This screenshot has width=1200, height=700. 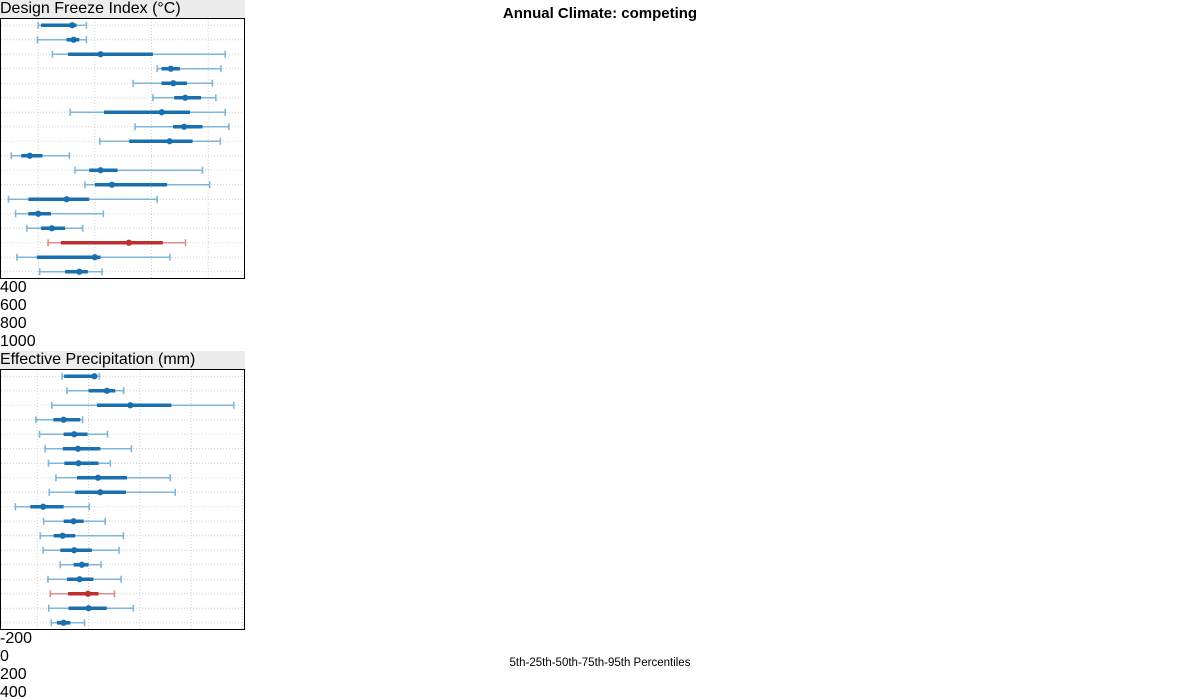 I want to click on axis-tick-label: 200, so click(x=13, y=674).